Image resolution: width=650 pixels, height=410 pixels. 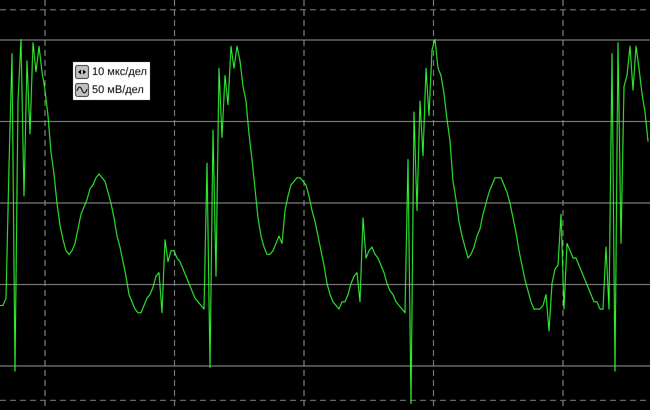 What do you see at coordinates (118, 90) in the screenshot?
I see `annotation: 50 мВ/дел` at bounding box center [118, 90].